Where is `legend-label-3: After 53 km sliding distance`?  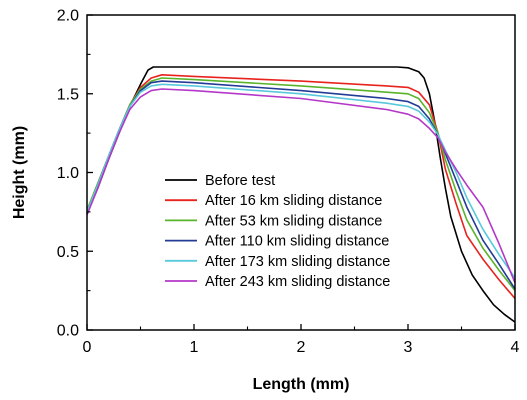 legend-label-3: After 53 km sliding distance is located at coordinates (293, 221).